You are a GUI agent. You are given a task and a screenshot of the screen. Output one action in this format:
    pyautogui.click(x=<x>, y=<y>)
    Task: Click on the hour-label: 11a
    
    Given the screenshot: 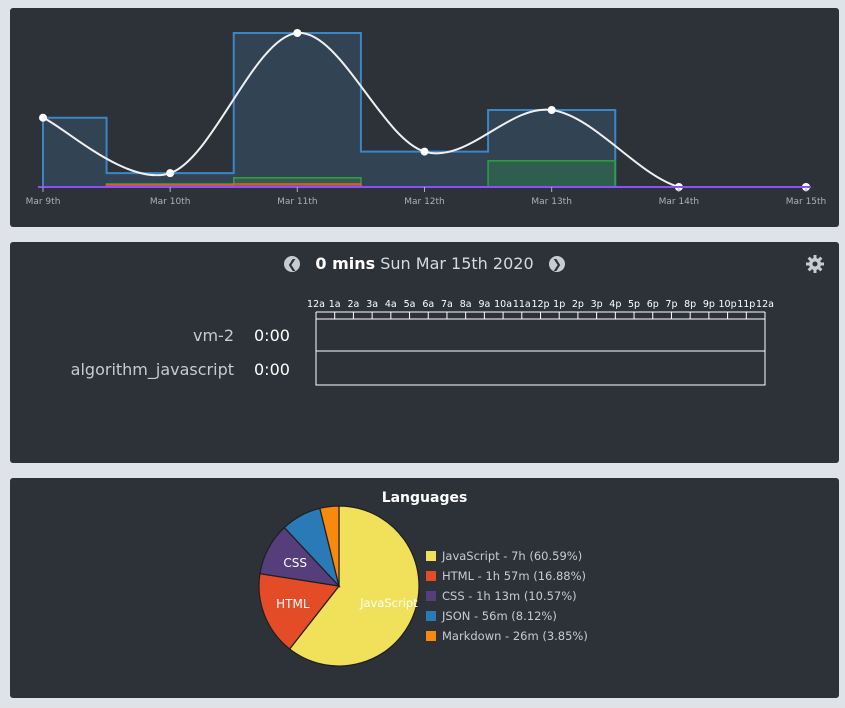 What is the action you would take?
    pyautogui.click(x=522, y=304)
    